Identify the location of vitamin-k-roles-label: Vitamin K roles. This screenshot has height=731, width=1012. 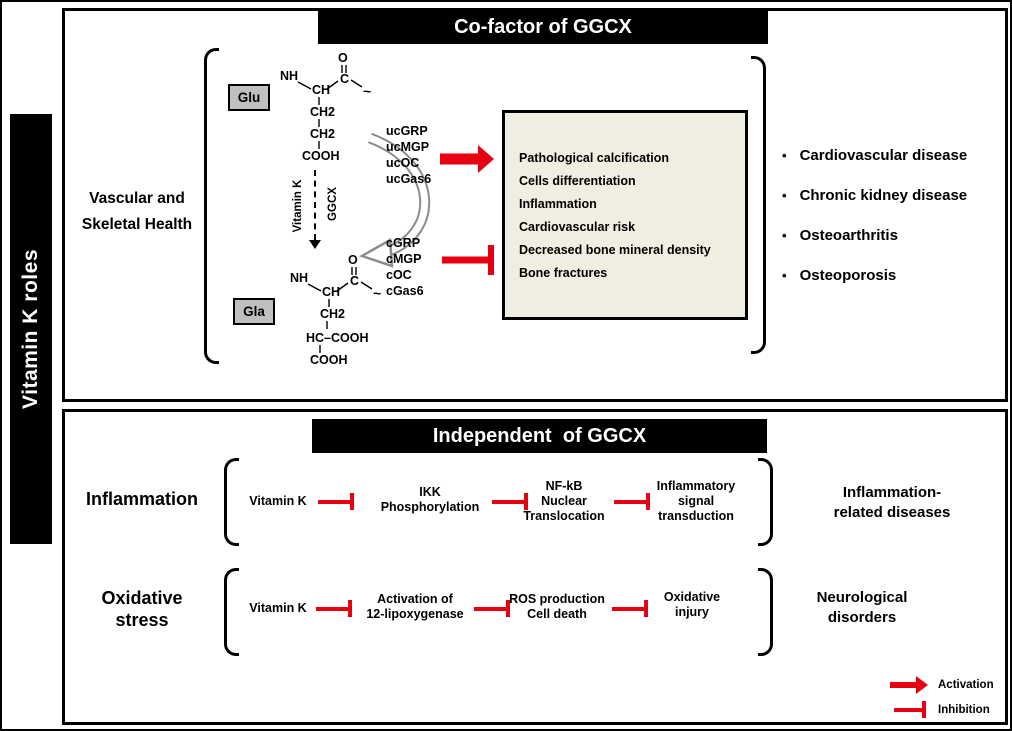
(30, 329).